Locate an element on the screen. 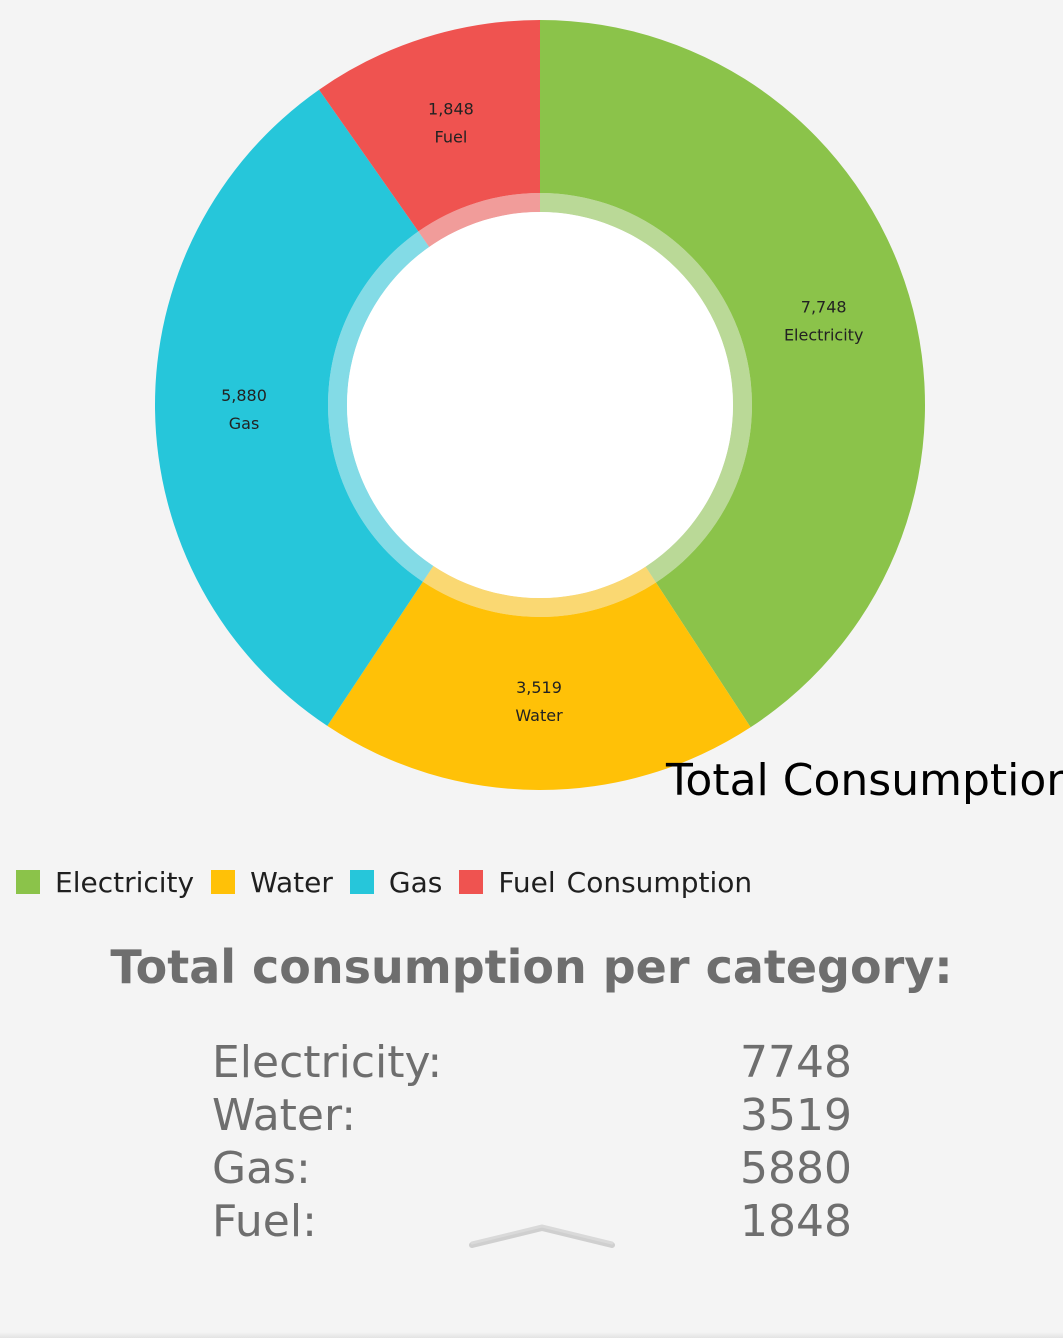  legend-label-gas: Gas is located at coordinates (415, 882).